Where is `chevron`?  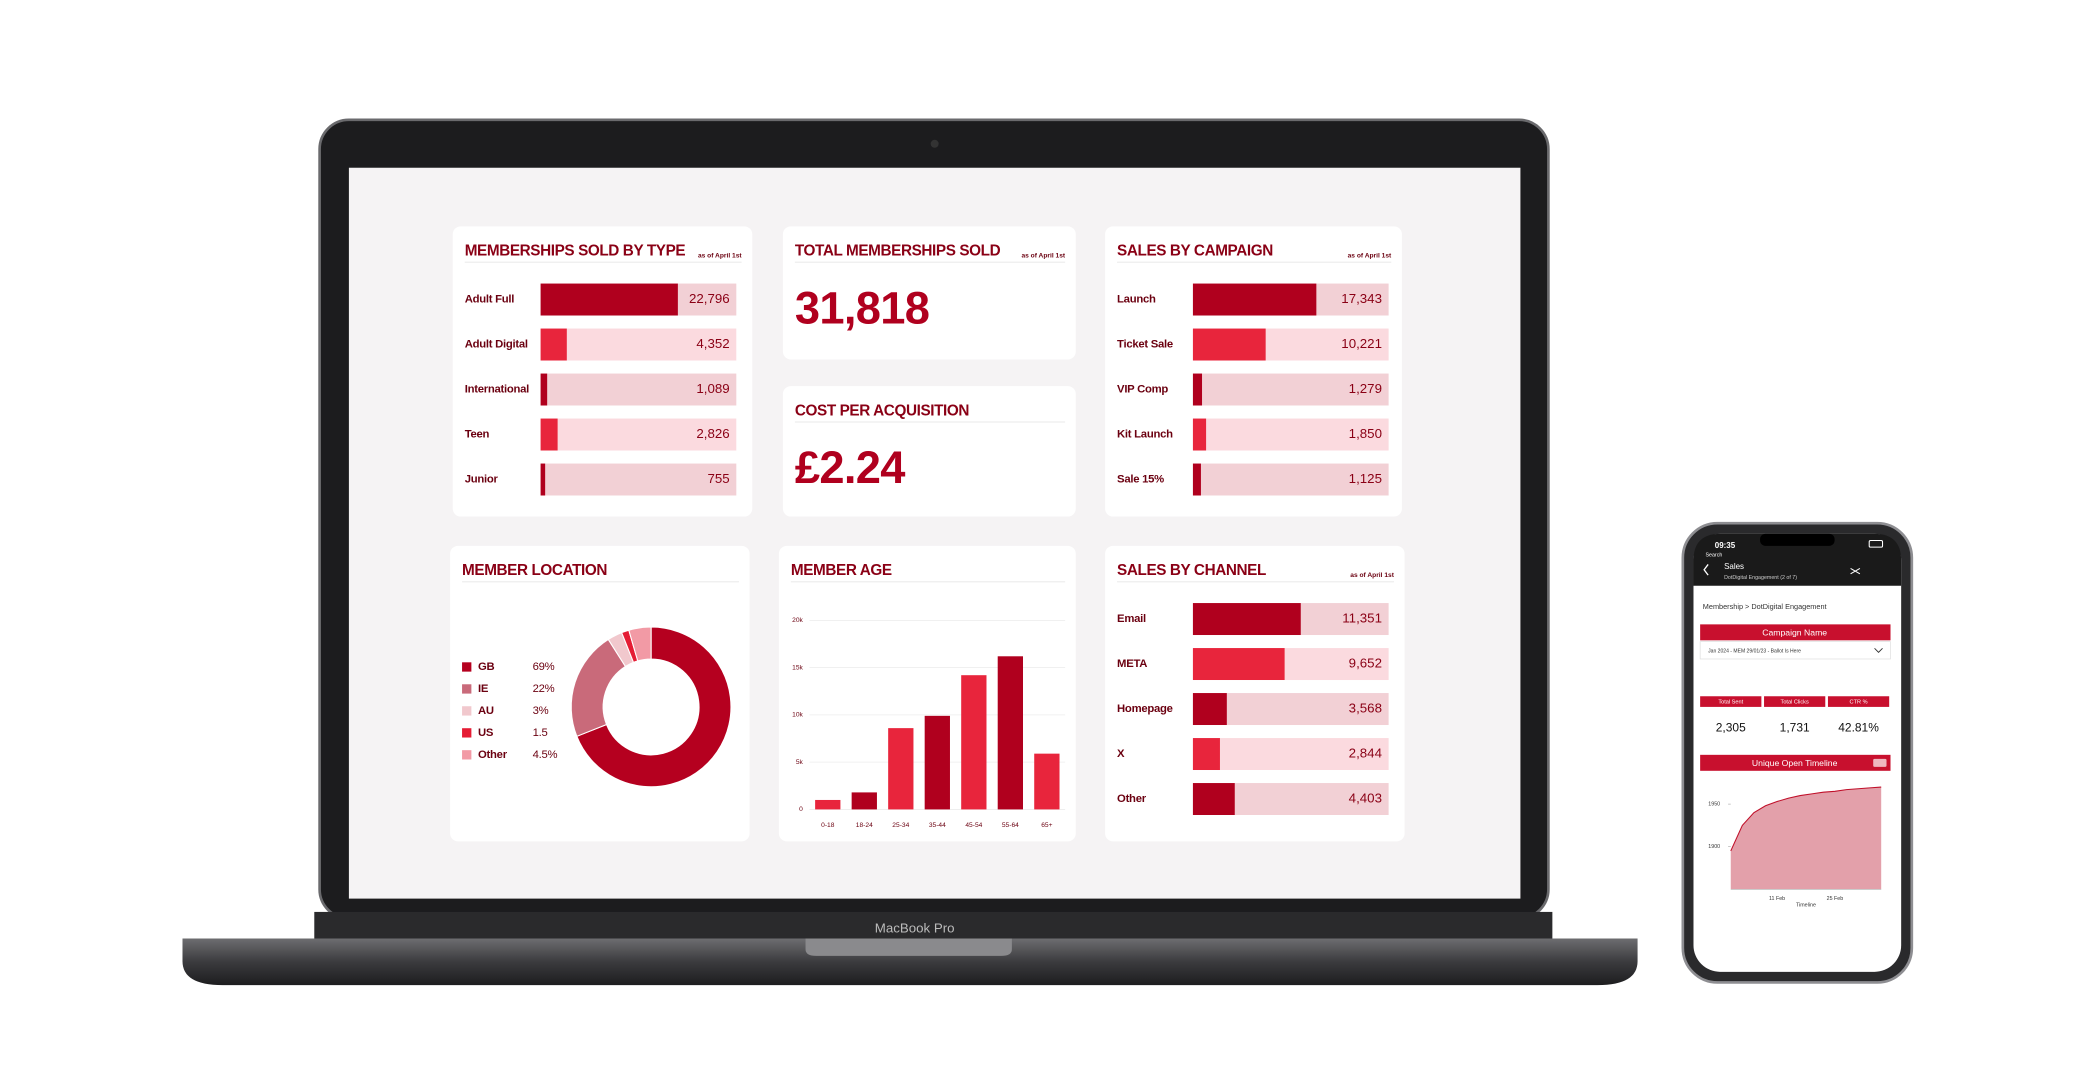 chevron is located at coordinates (1878, 650).